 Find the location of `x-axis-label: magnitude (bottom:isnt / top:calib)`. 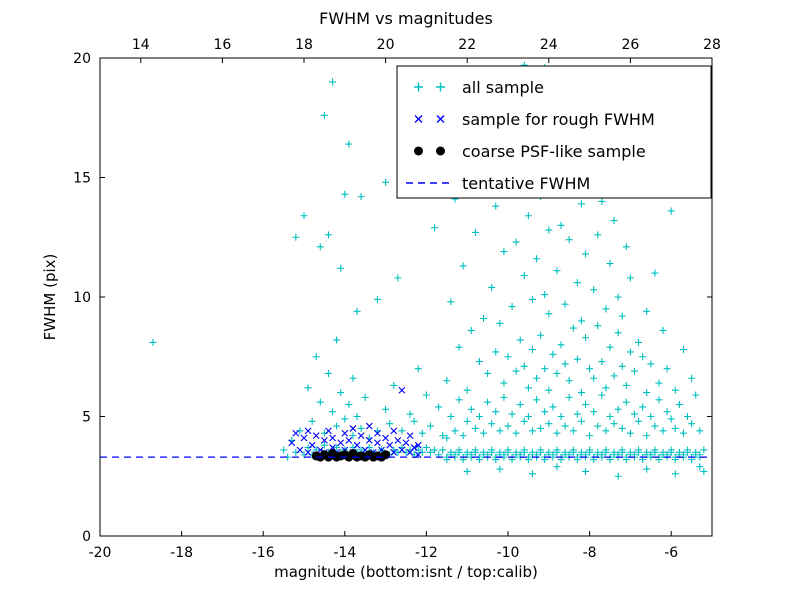

x-axis-label: magnitude (bottom:isnt / top:calib) is located at coordinates (406, 572).